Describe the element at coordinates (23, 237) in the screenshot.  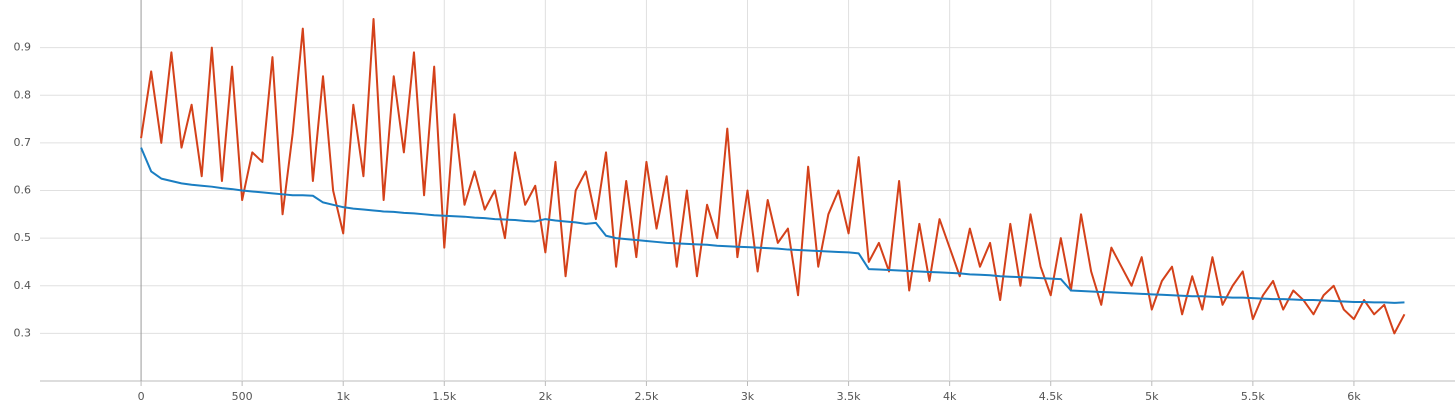
I see `y-tick-label: 0.5` at that location.